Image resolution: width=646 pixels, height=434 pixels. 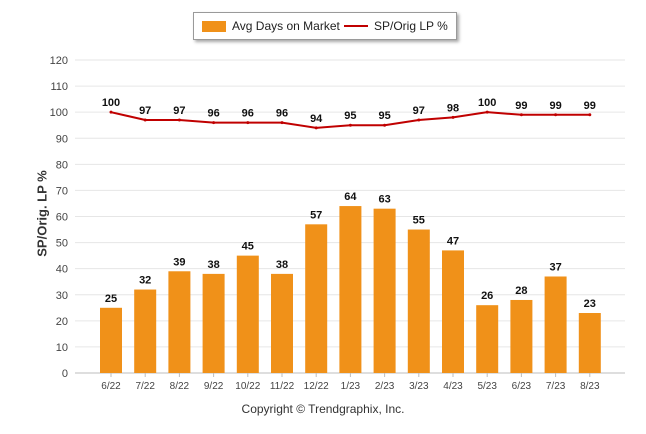 What do you see at coordinates (214, 26) in the screenshot?
I see `legend-bar-swatch` at bounding box center [214, 26].